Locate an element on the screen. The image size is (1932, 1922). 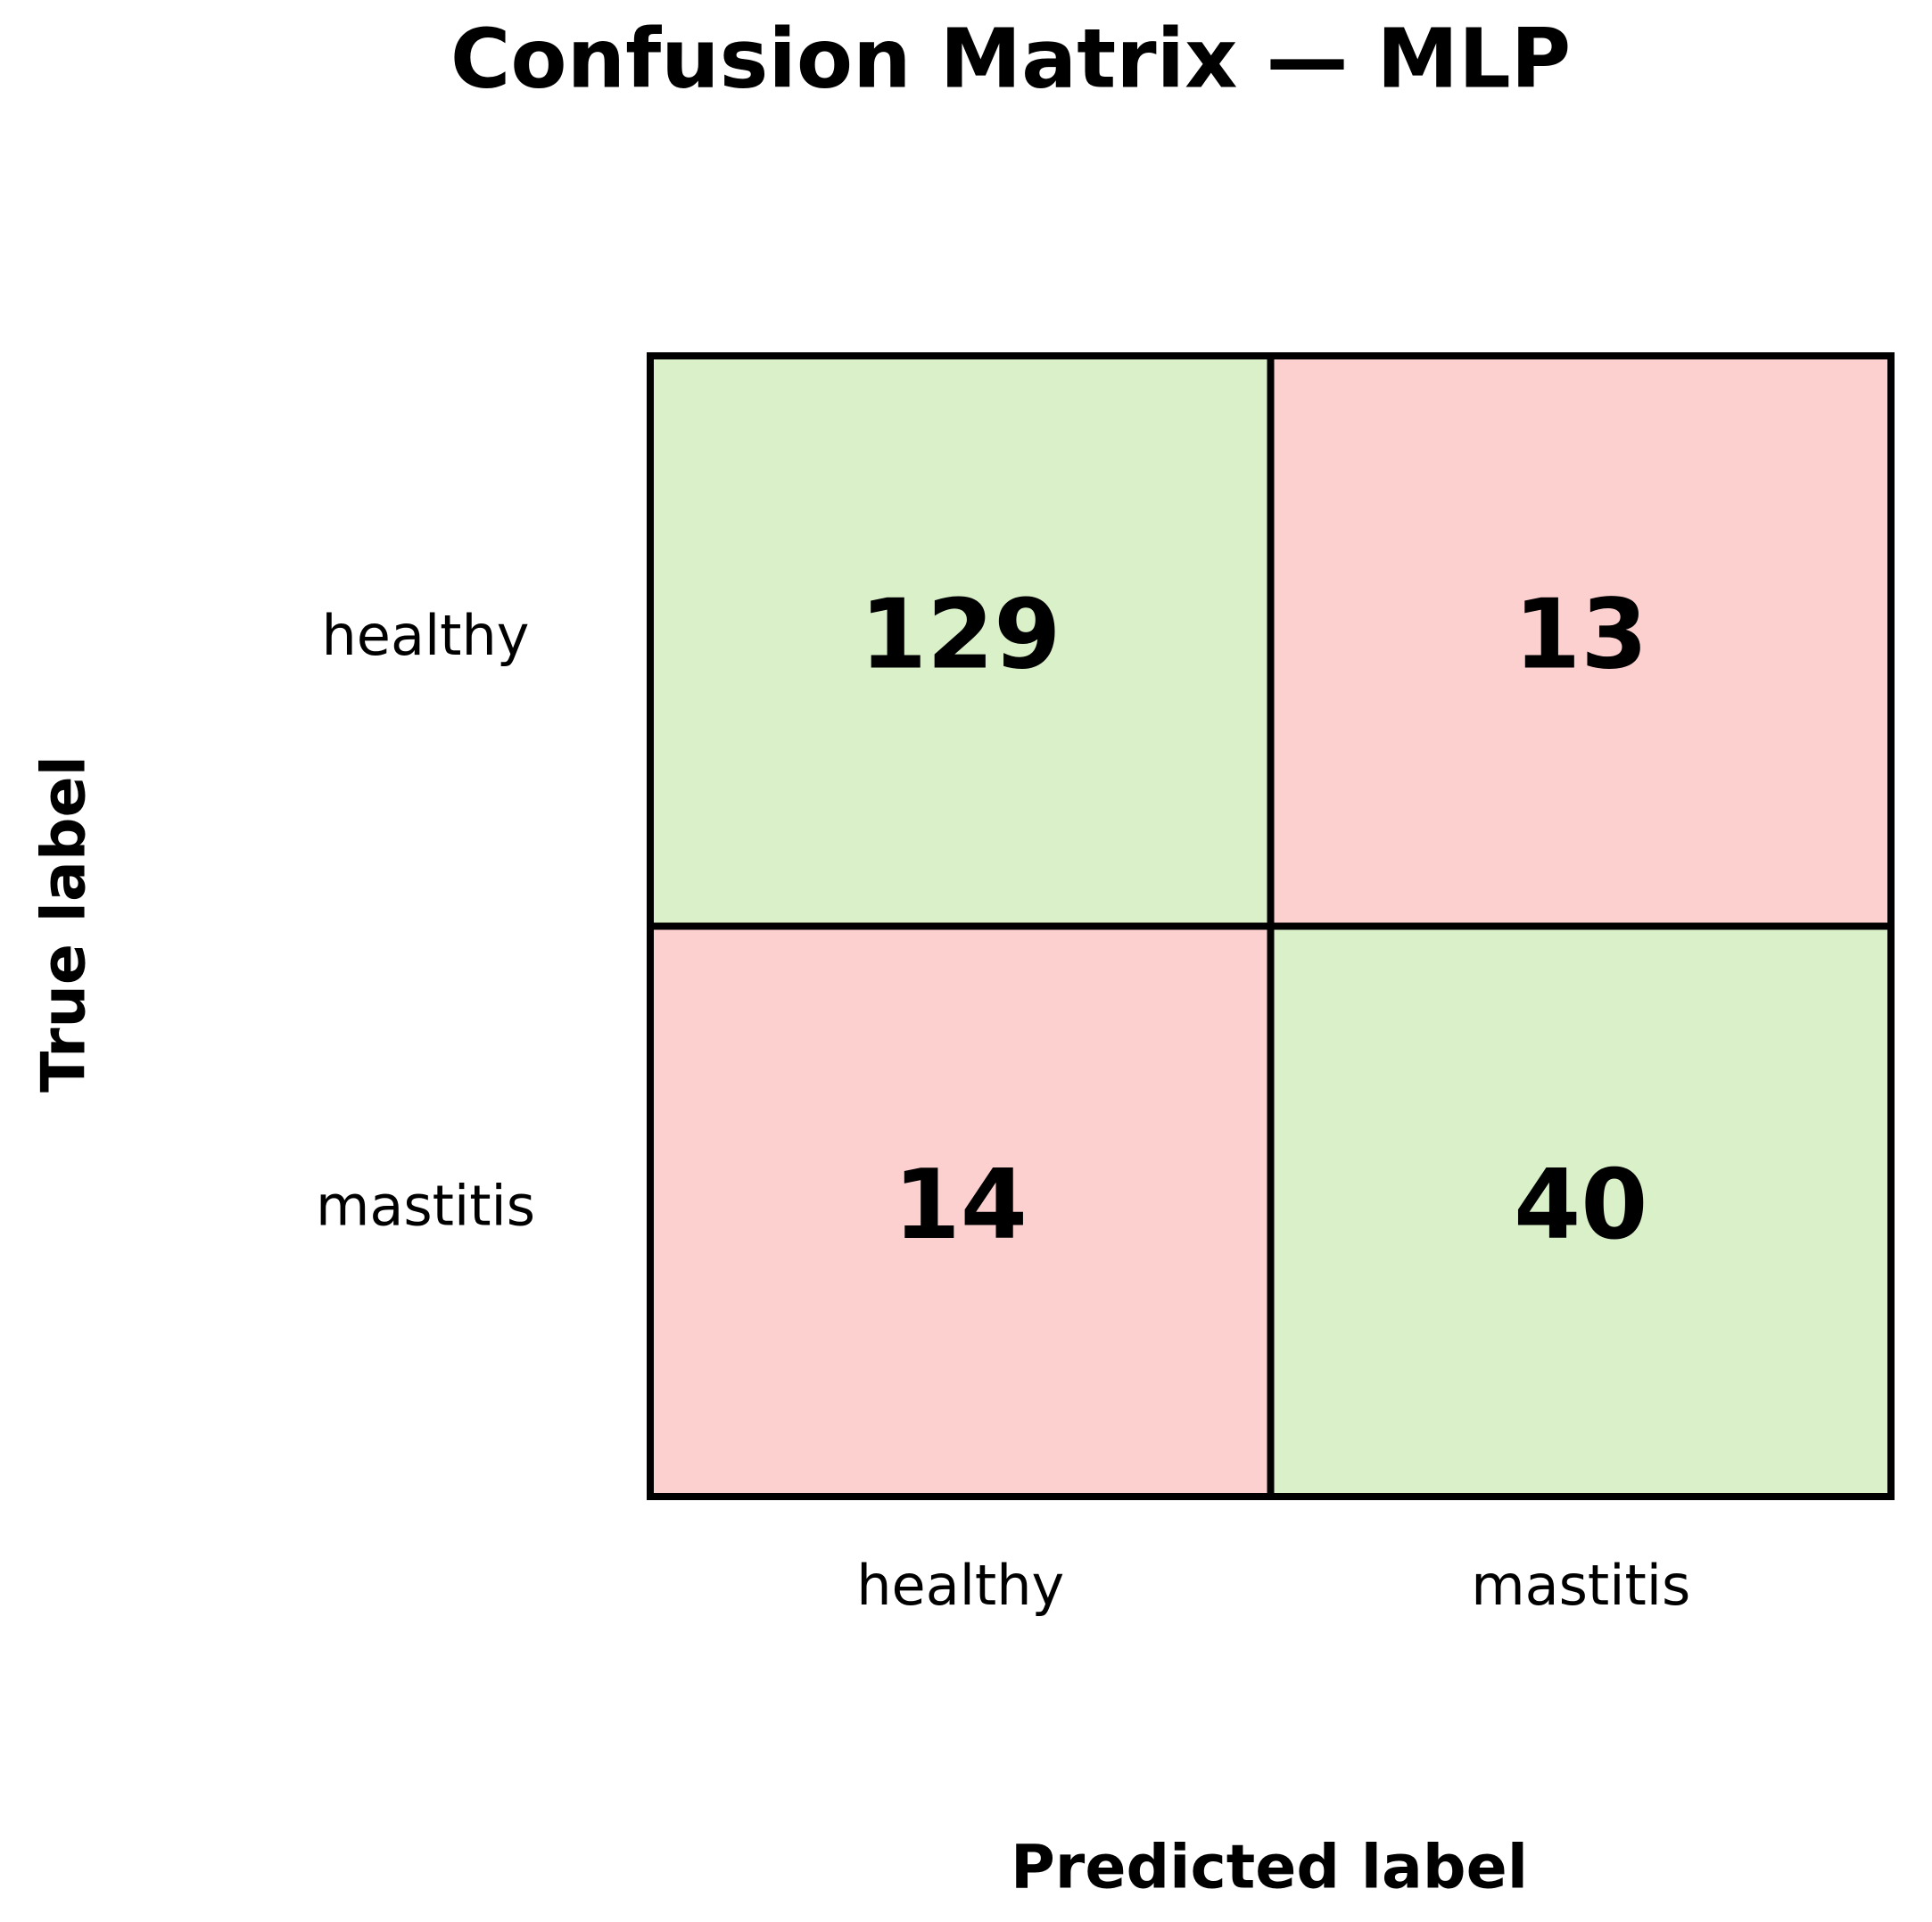
y-tick-label: healthy is located at coordinates (426, 635).